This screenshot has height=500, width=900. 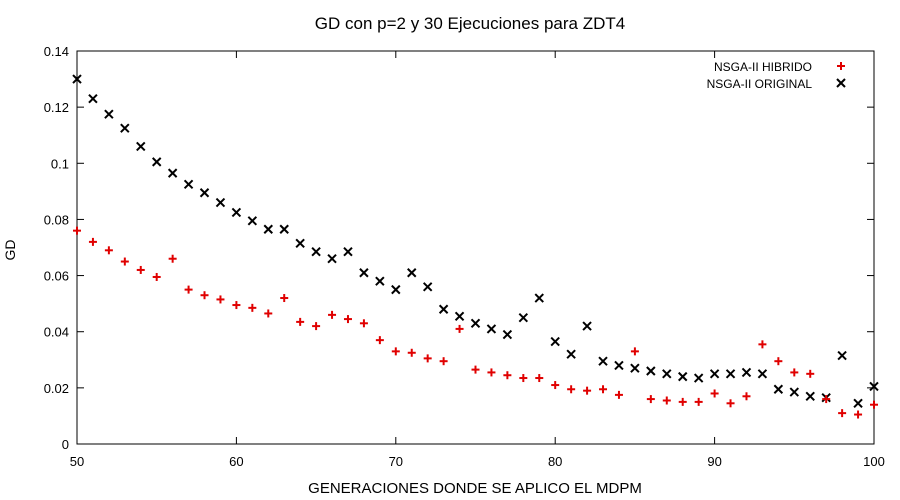 I want to click on legend: NSGA-II HIBRIDO NSGA-II ORIGINAL, so click(x=776, y=75).